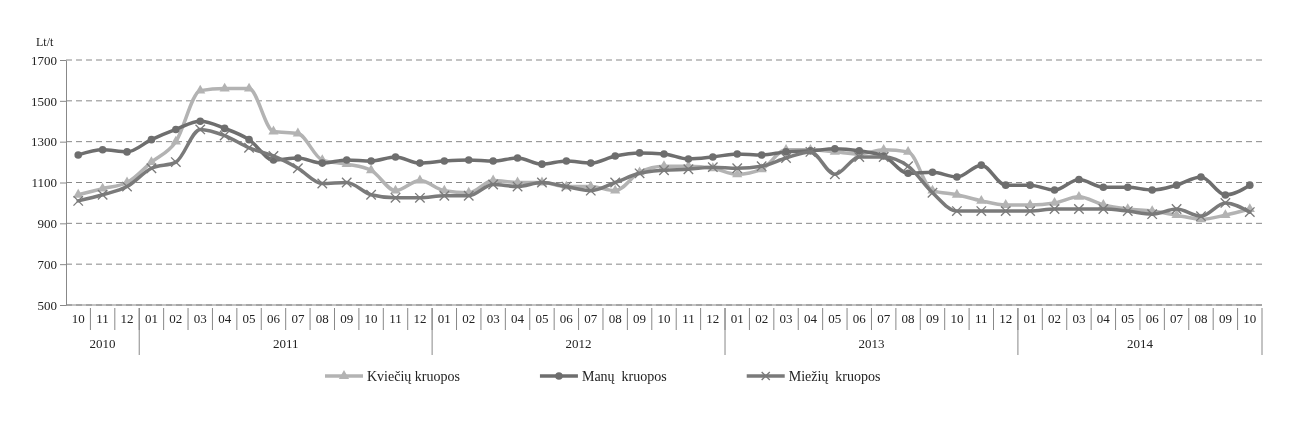 The width and height of the screenshot is (1289, 427). Describe the element at coordinates (151, 318) in the screenshot. I see `x-tick-label: 01` at that location.